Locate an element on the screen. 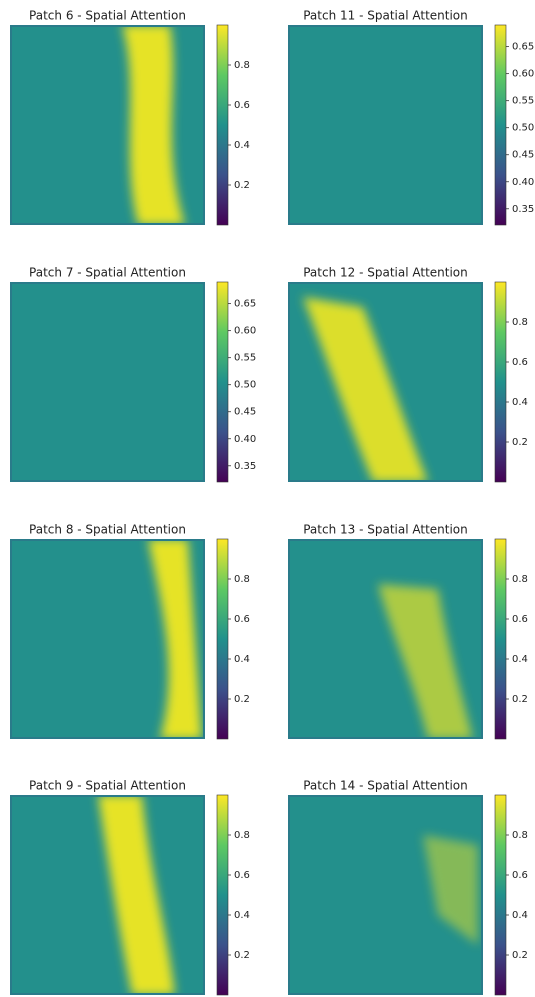 Image resolution: width=535 pixels, height=997 pixels. panel: Patch 14 - Spatial Attention 0.2 0.4 0.6 0.8 is located at coordinates (408, 887).